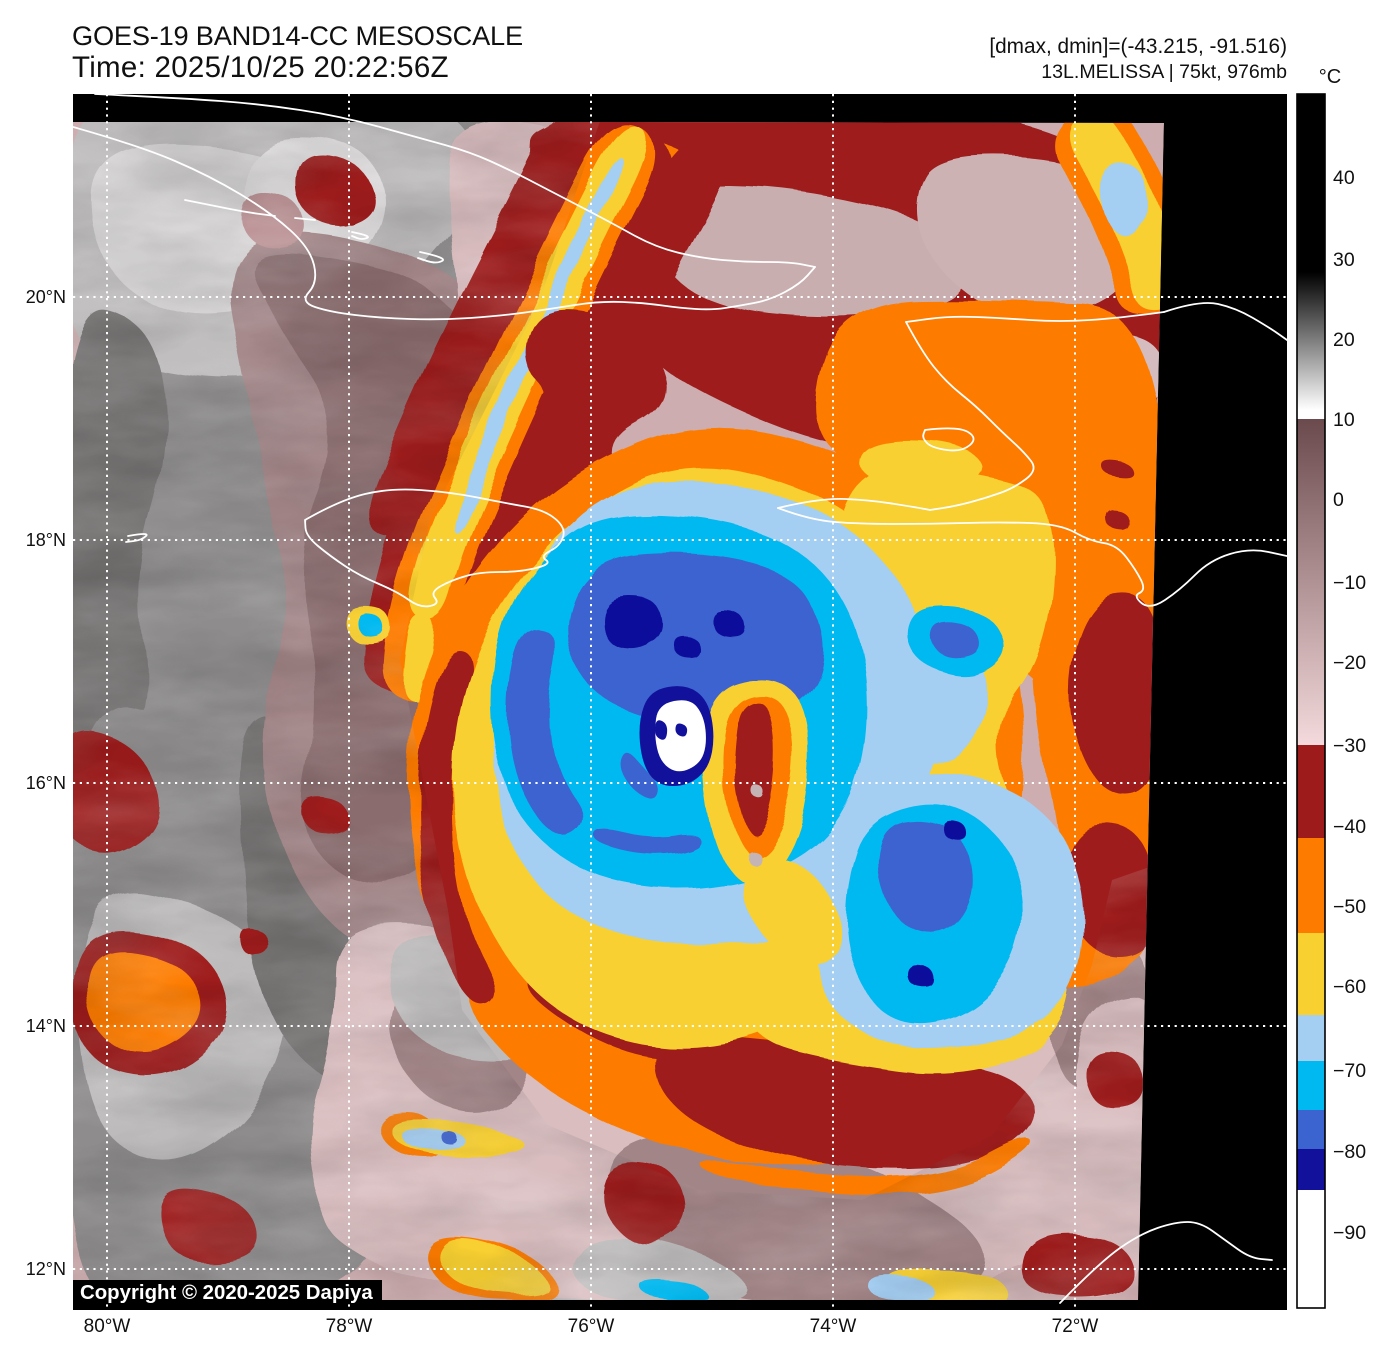 This screenshot has width=1390, height=1359. I want to click on svg-text: Copyright © 2020-2025 Dapiya, so click(226, 1293).